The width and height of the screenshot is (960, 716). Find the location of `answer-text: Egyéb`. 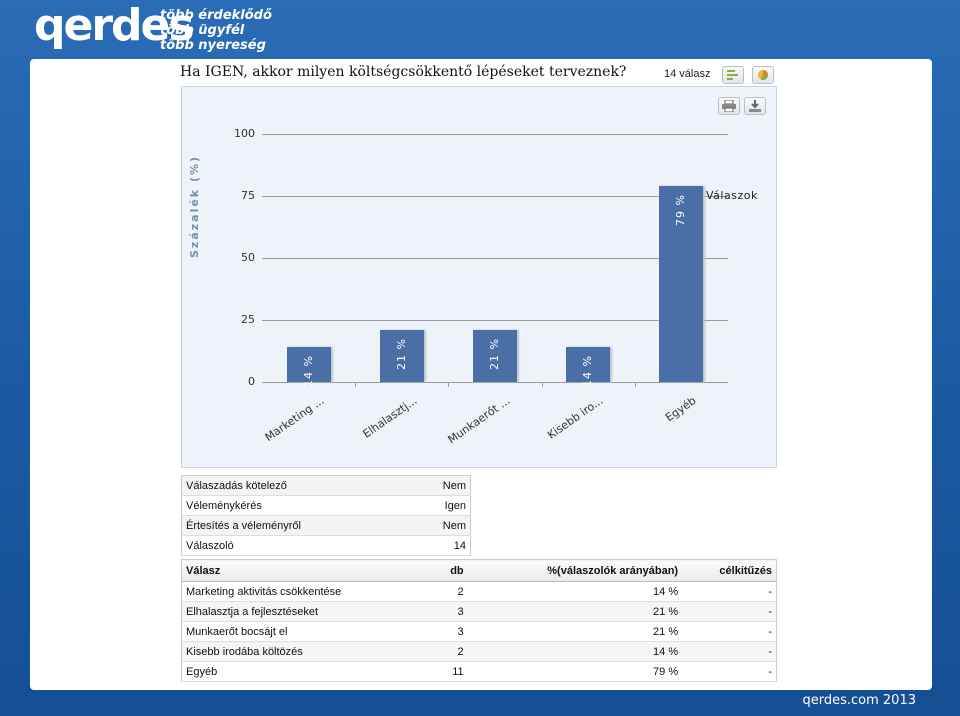

answer-text: Egyéb is located at coordinates (308, 671).